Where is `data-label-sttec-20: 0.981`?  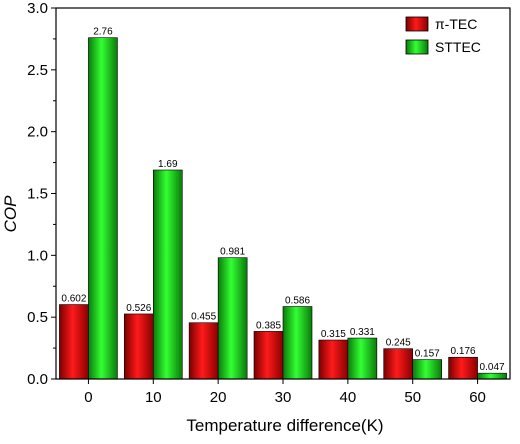 data-label-sttec-20: 0.981 is located at coordinates (232, 252).